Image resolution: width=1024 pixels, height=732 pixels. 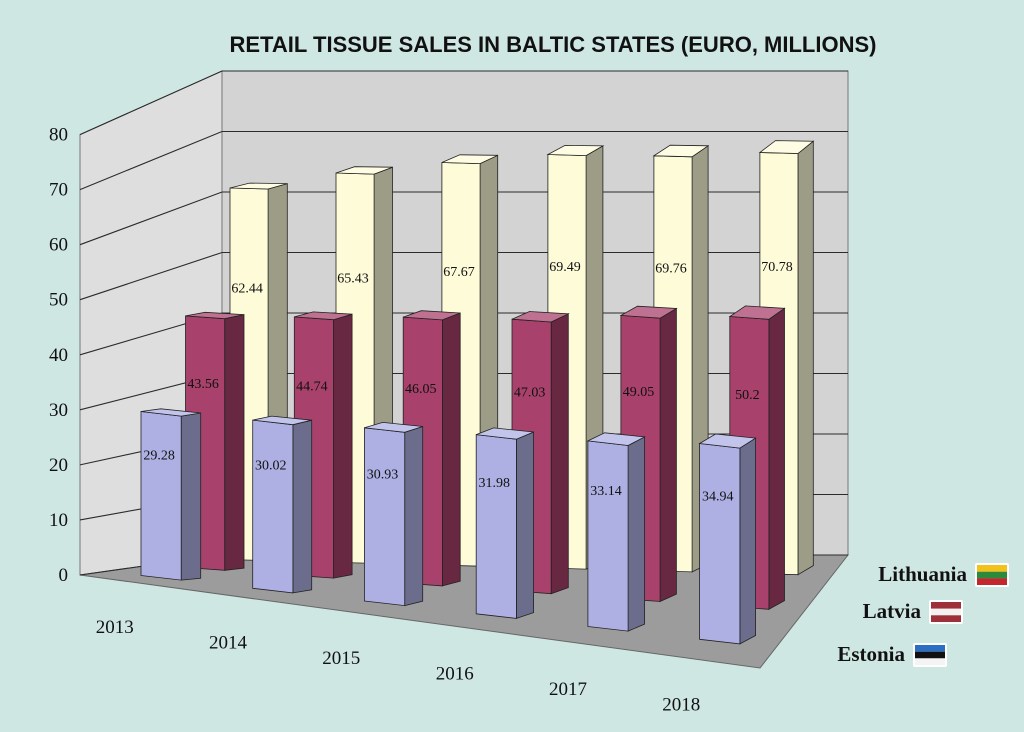 I want to click on data-label: 62.44, so click(x=247, y=289).